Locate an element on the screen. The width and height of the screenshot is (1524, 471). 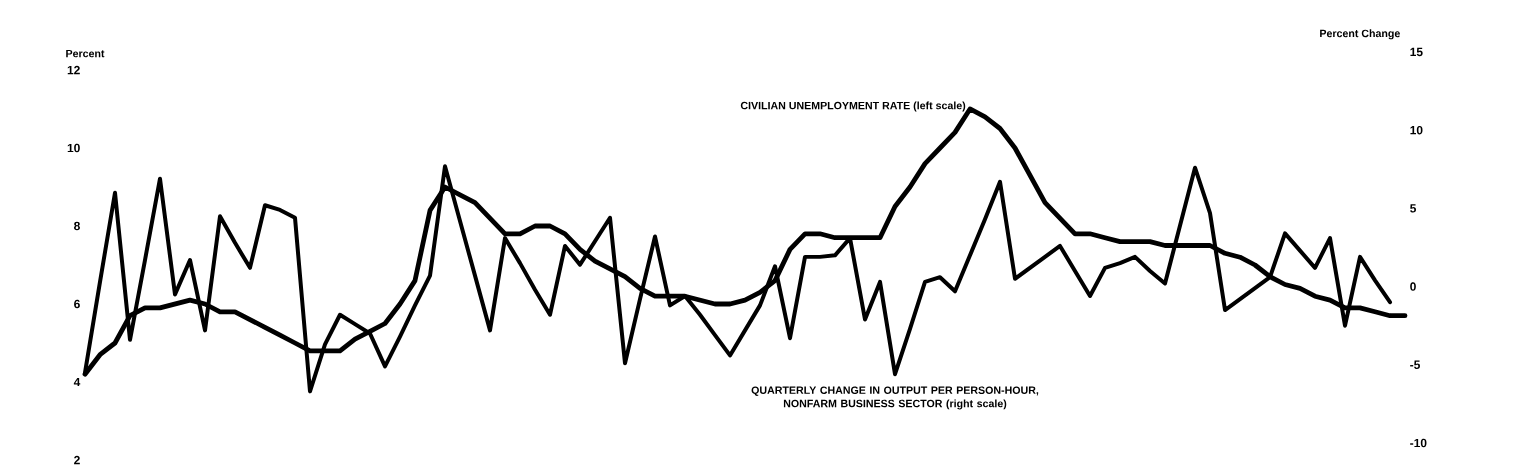
y2-tick-label: 5 is located at coordinates (1413, 208).